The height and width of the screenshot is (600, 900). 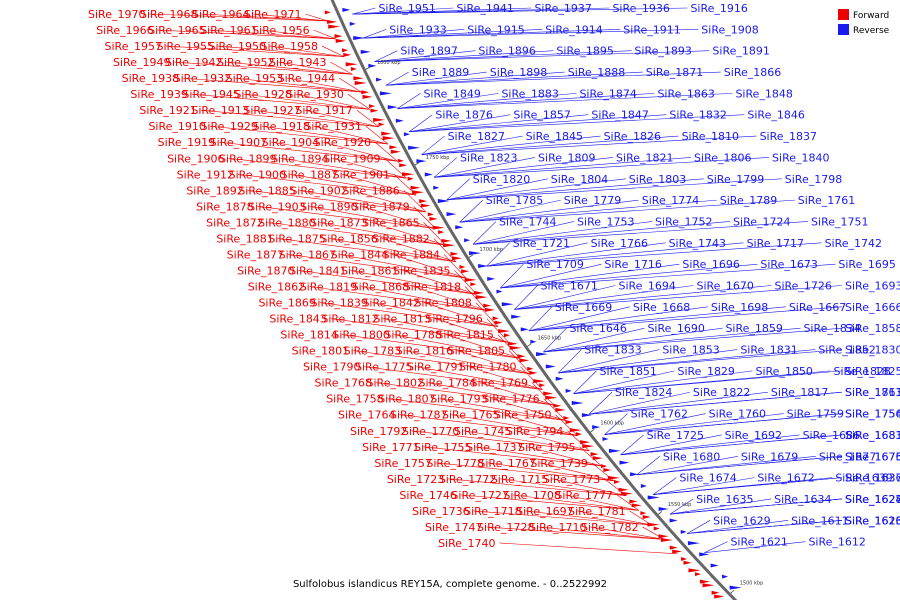 I want to click on reverse-gene-label: SiRe_1911, so click(x=651, y=29).